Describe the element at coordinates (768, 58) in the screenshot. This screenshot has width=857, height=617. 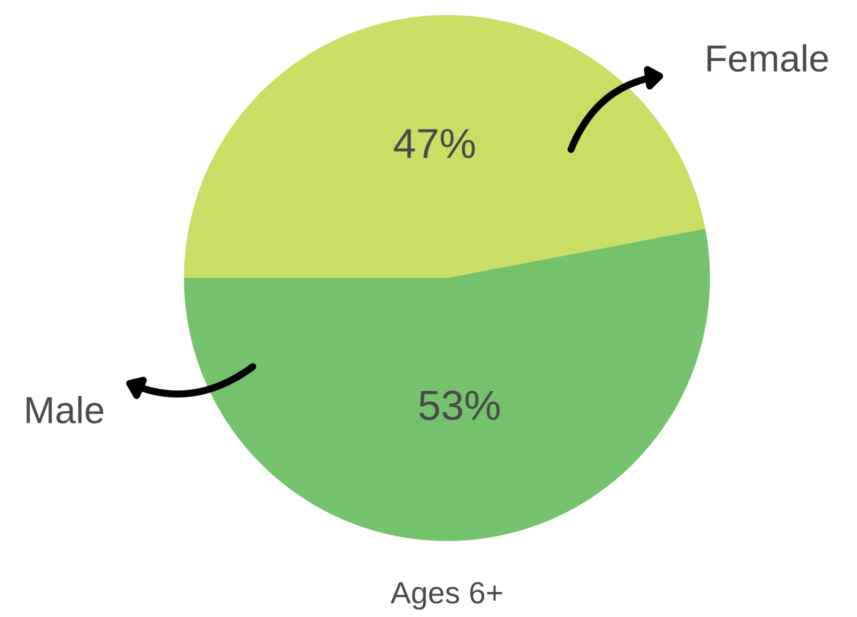
I see `slice-label: Female` at that location.